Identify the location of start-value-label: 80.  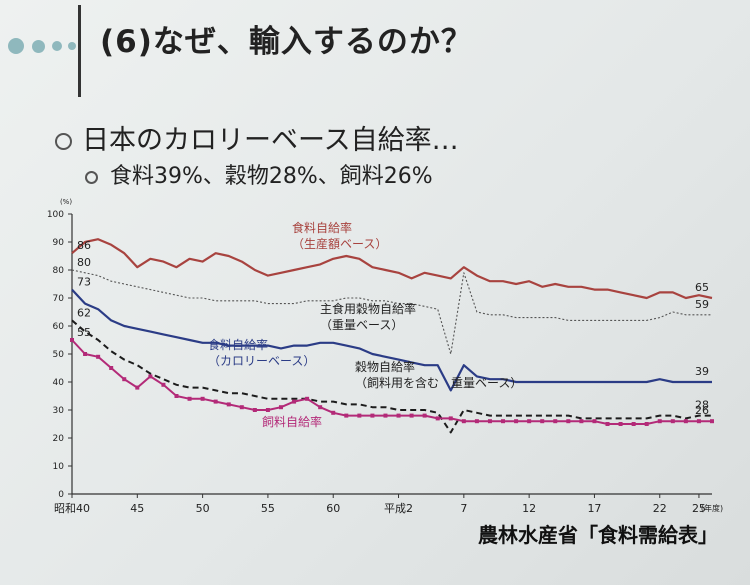
(84, 262).